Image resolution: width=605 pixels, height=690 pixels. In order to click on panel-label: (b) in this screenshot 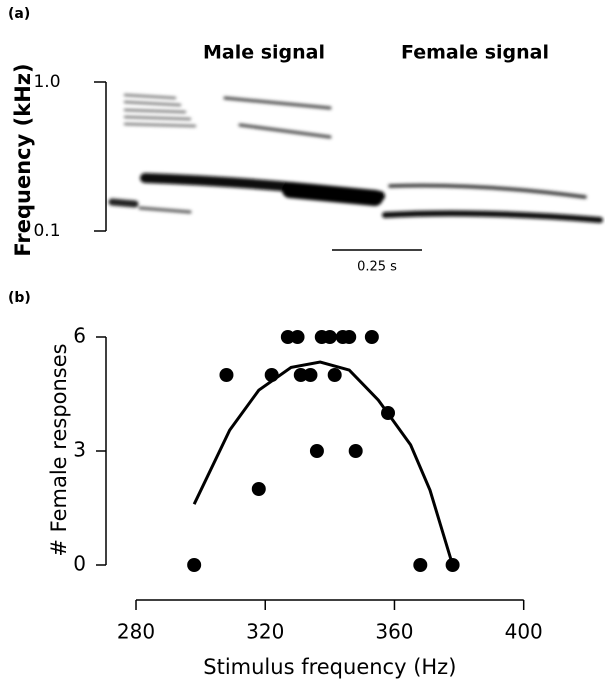, I will do `click(19, 298)`.